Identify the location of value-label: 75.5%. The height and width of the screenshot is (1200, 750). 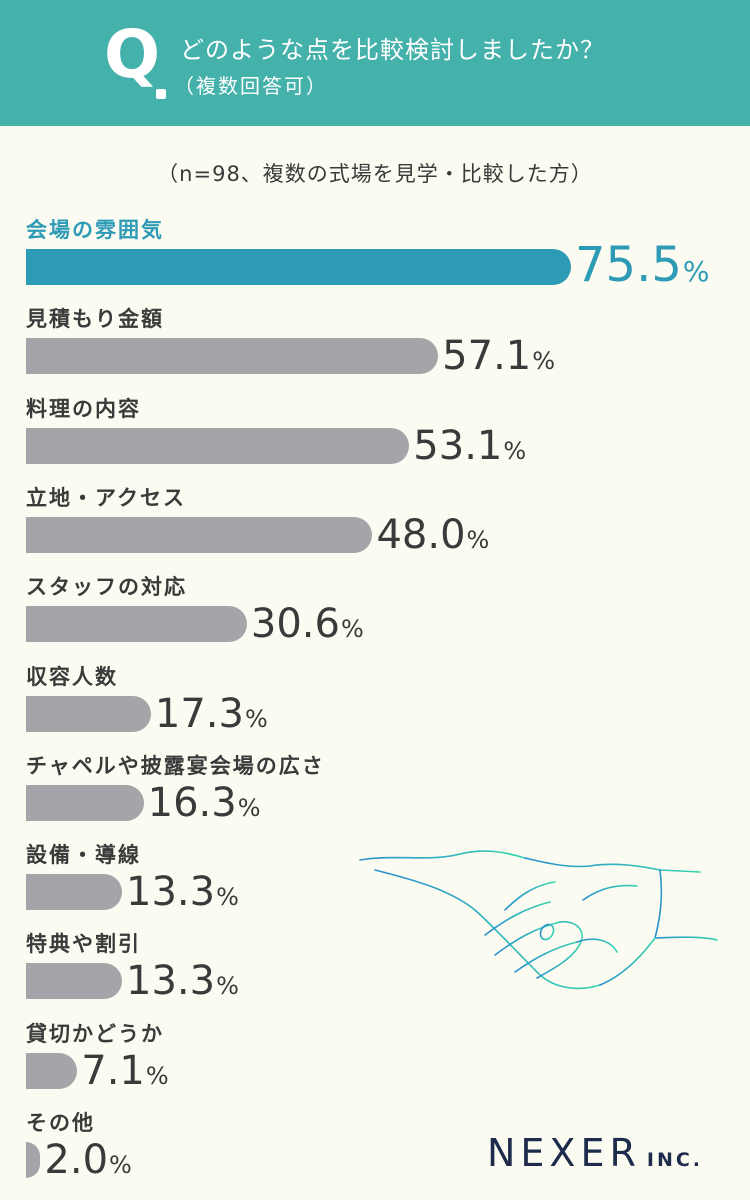
(642, 265).